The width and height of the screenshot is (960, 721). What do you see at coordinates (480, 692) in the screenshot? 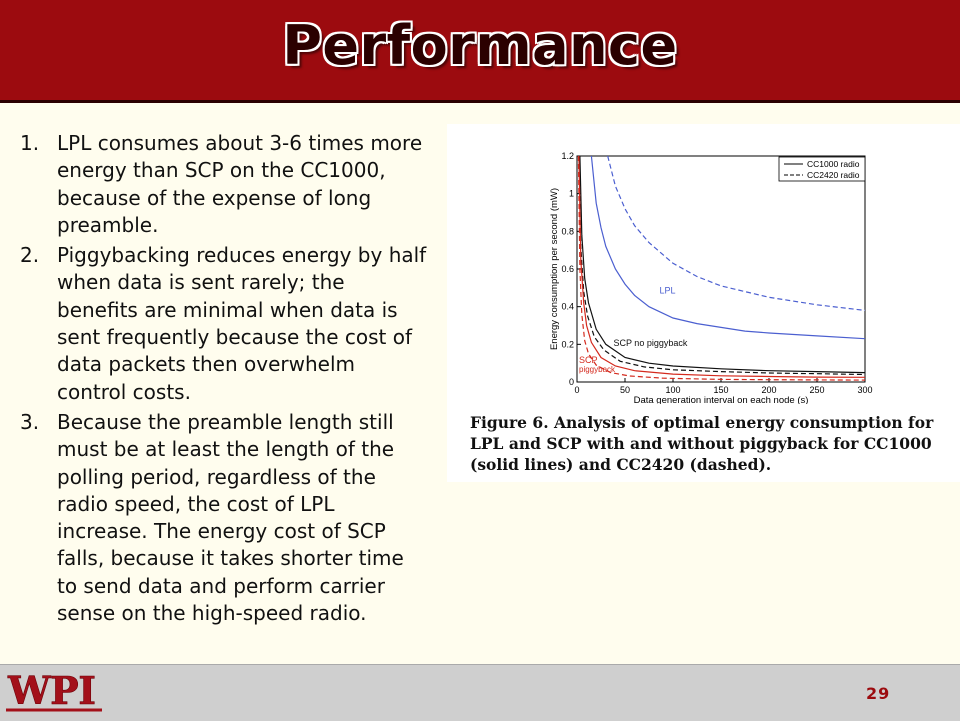
I see `footer-bar` at bounding box center [480, 692].